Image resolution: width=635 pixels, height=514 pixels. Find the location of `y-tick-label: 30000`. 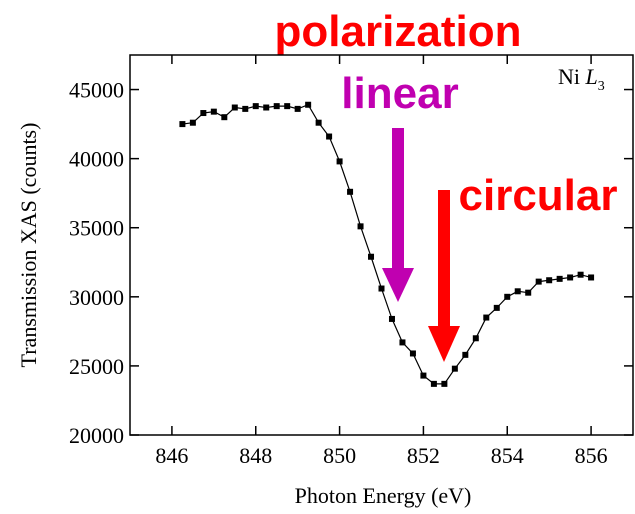

y-tick-label: 30000 is located at coordinates (96, 297).